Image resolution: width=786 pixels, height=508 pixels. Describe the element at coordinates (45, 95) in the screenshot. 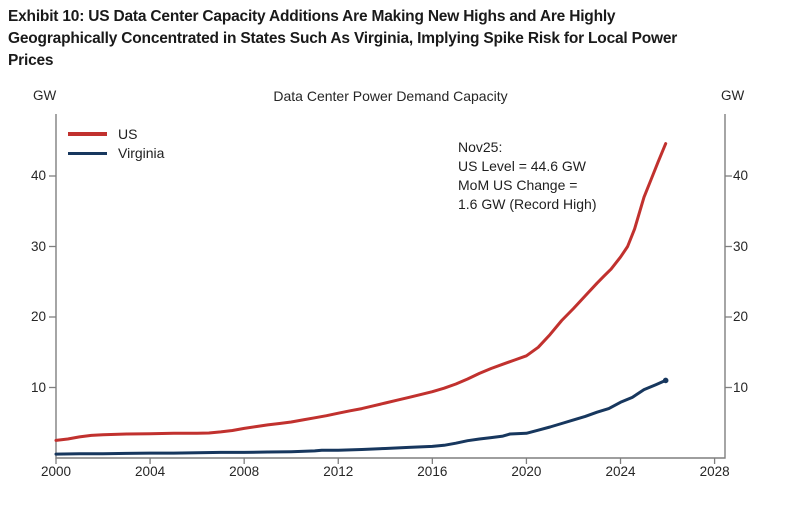

I see `left-axis-unit-label: GW` at that location.